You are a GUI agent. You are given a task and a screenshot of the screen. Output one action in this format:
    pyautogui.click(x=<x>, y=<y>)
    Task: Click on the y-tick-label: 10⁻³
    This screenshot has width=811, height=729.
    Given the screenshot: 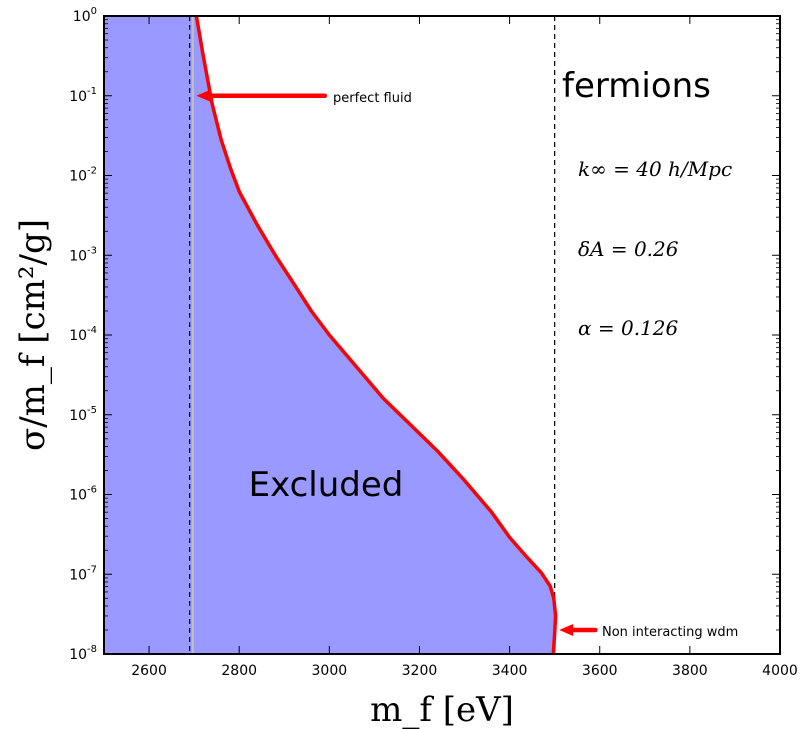 What is the action you would take?
    pyautogui.click(x=83, y=254)
    